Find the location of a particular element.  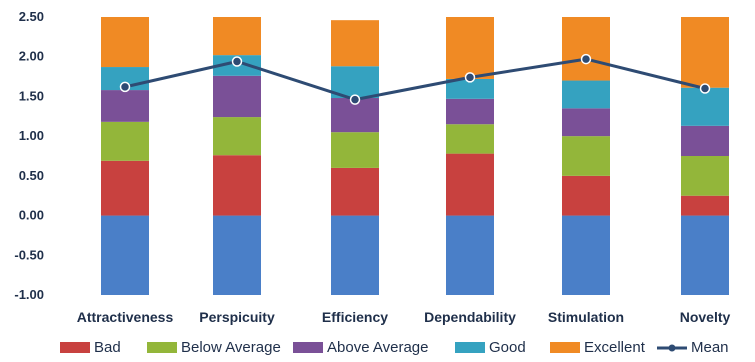

mean-series-line is located at coordinates (415, 79).